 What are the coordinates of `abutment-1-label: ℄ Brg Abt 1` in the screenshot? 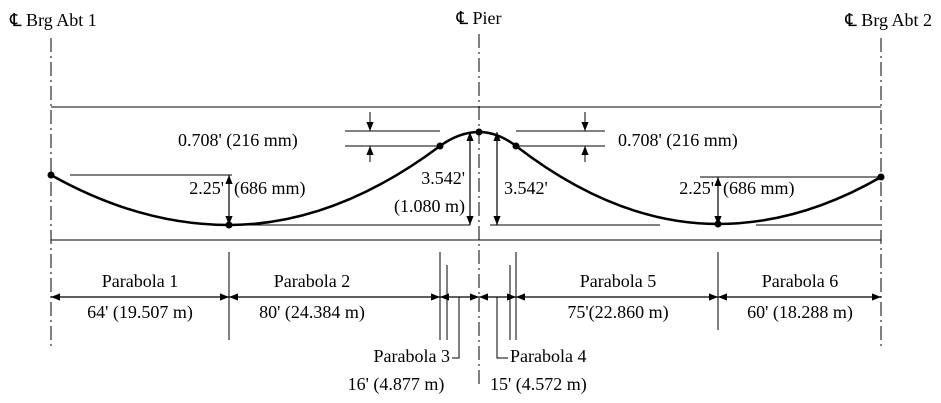 It's located at (53, 20).